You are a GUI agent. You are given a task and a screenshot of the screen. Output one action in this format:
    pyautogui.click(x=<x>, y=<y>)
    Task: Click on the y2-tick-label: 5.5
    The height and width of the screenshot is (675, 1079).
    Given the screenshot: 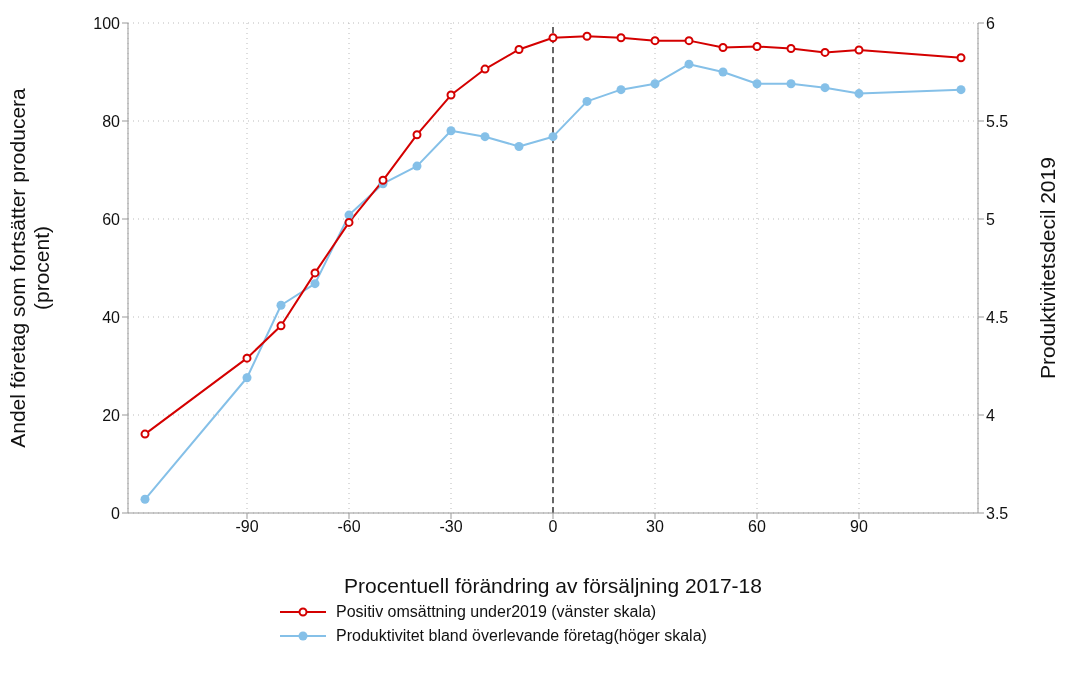 What is the action you would take?
    pyautogui.click(x=997, y=121)
    